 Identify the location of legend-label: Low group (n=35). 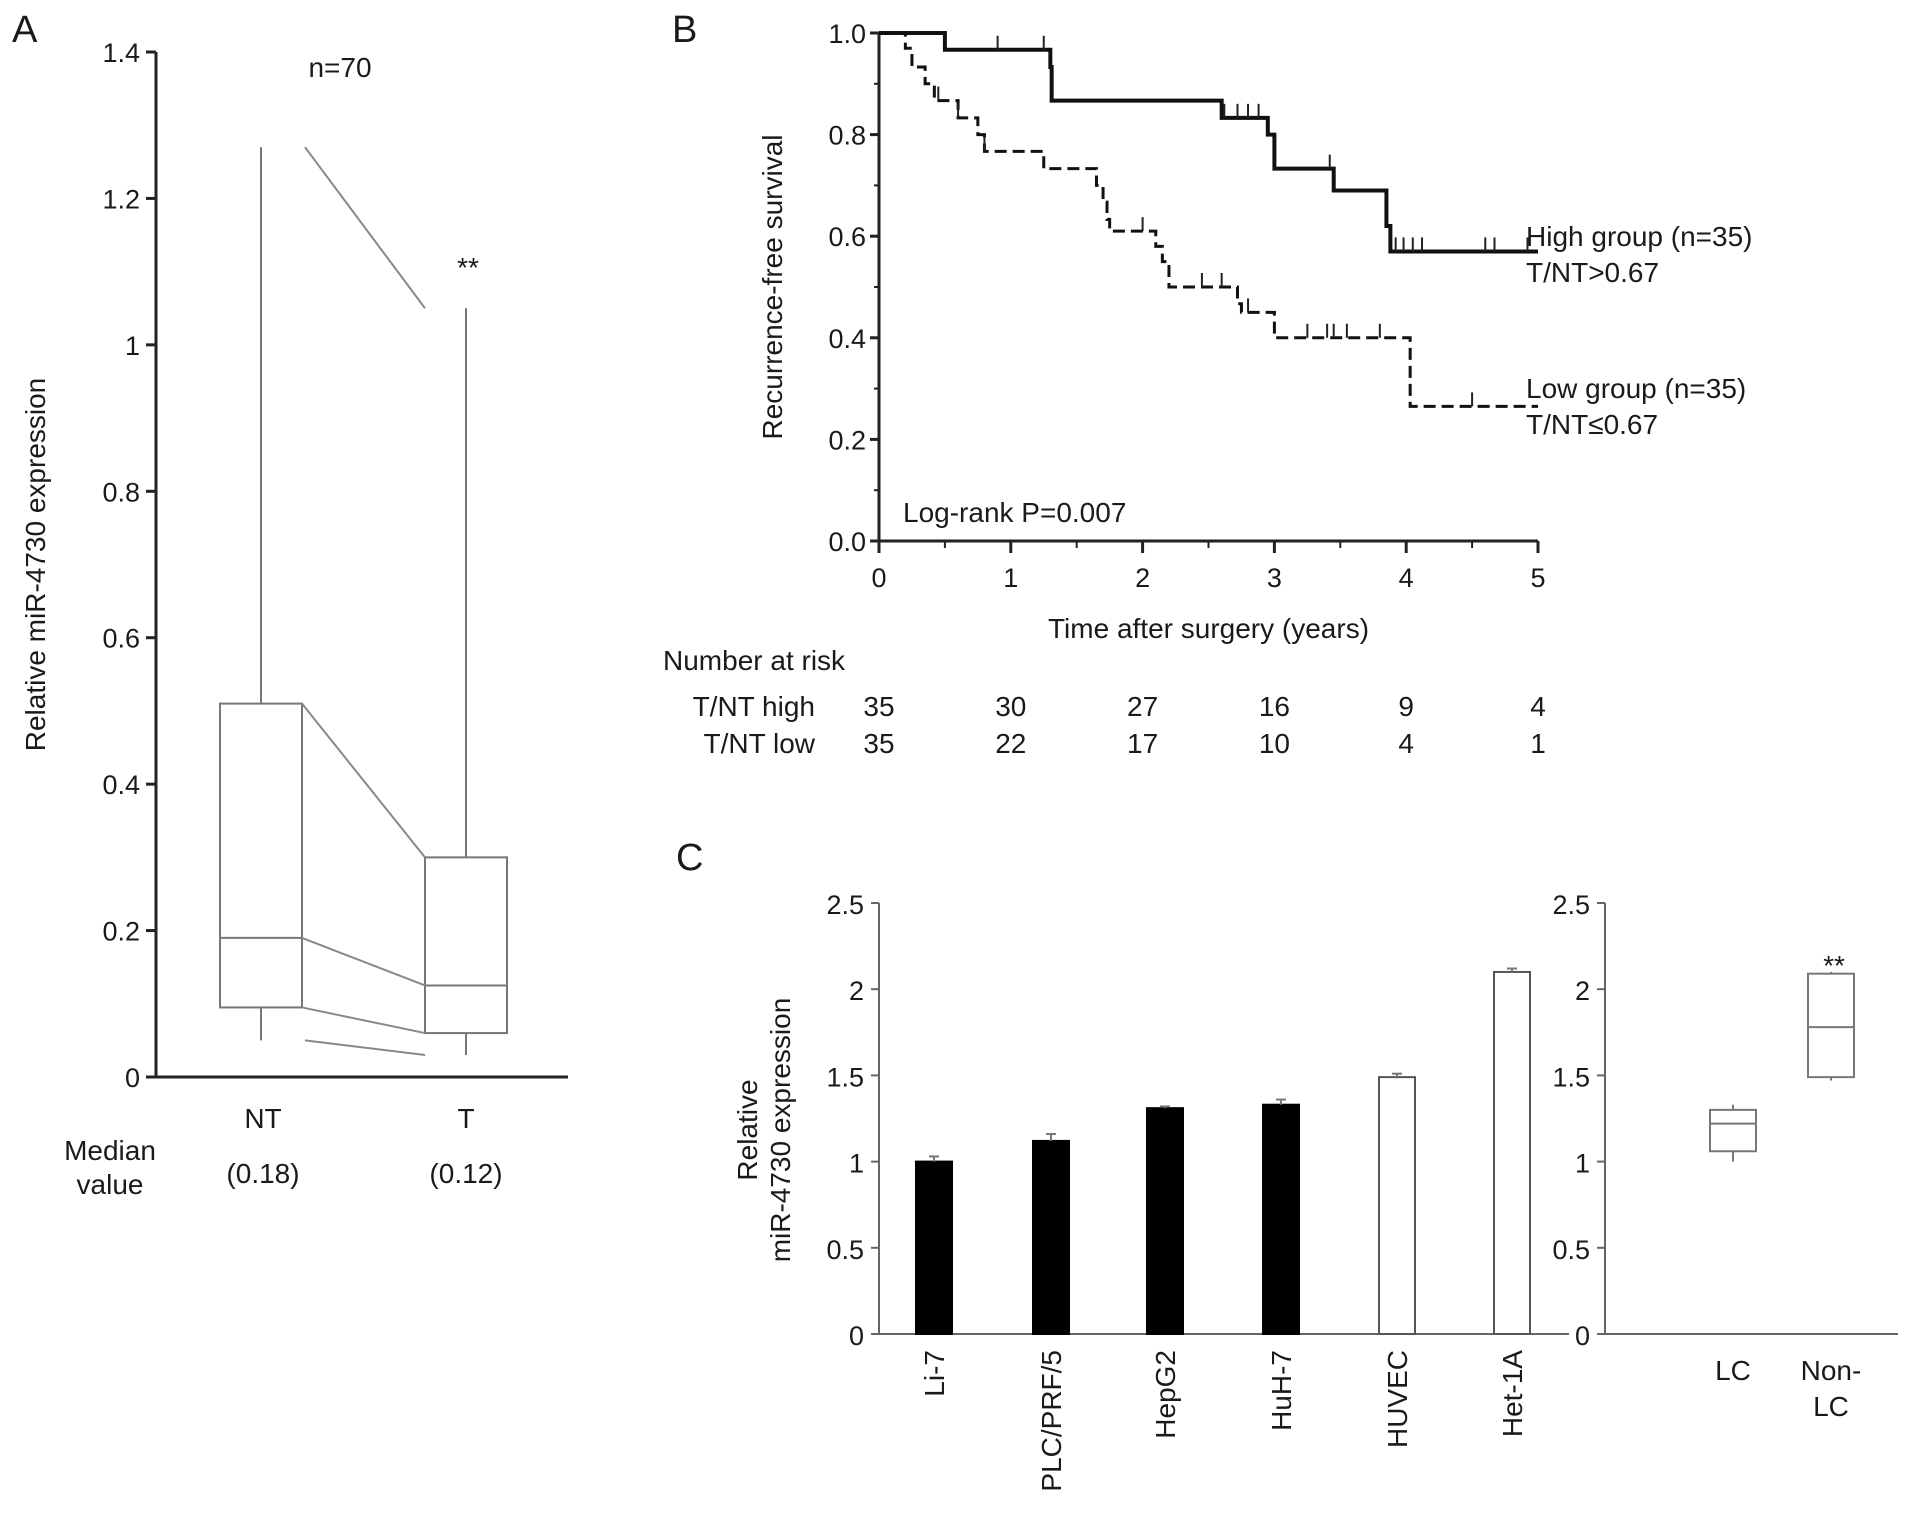
(1636, 388).